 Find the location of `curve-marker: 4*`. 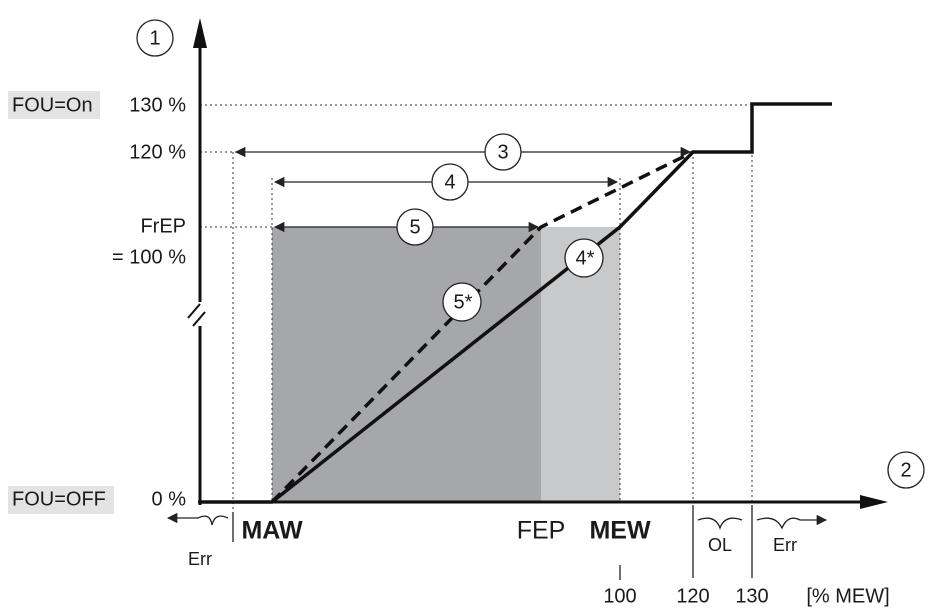

curve-marker: 4* is located at coordinates (585, 258).